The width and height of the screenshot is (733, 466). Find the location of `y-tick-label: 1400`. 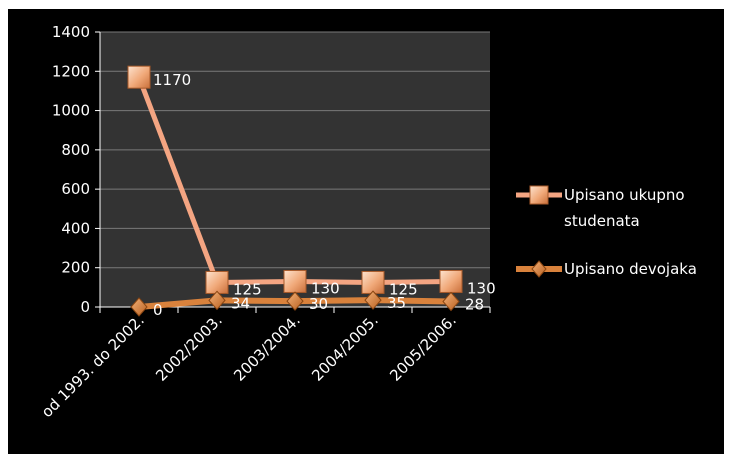

y-tick-label: 1400 is located at coordinates (71, 32).